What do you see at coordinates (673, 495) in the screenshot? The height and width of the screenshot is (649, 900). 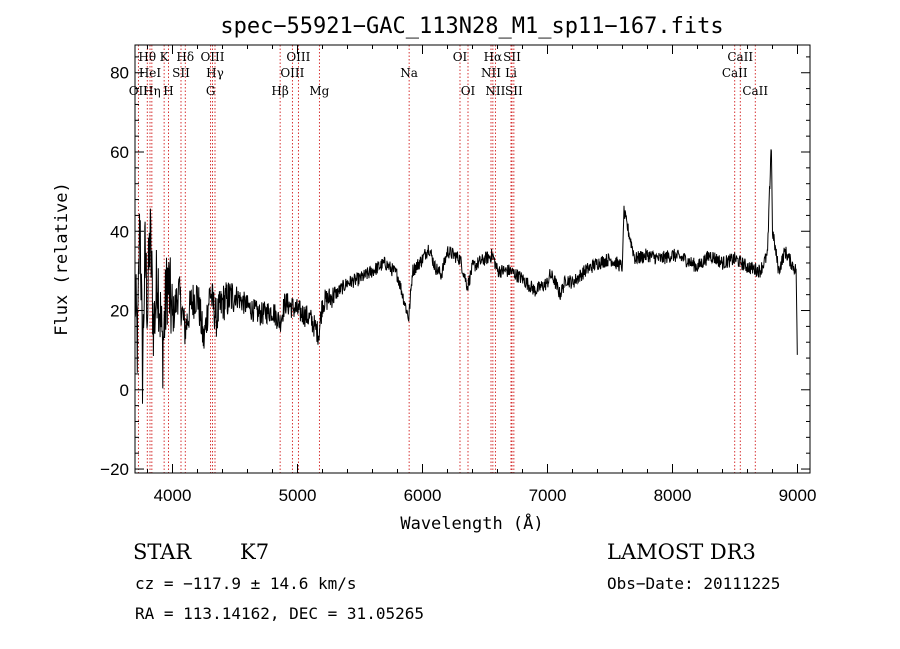 I see `x-tick-label: 8000` at bounding box center [673, 495].